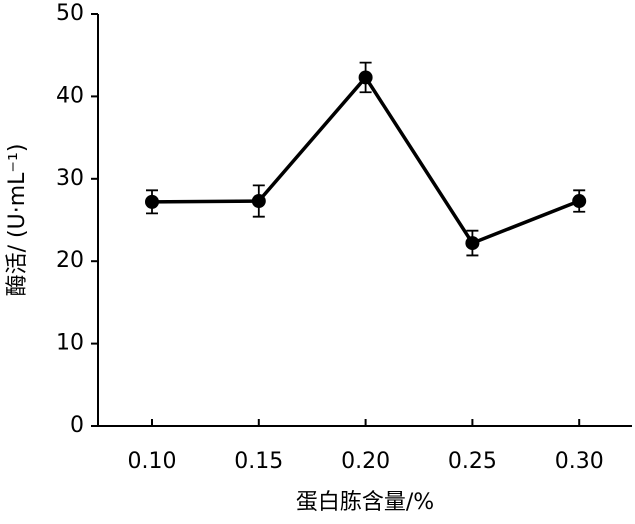  What do you see at coordinates (152, 461) in the screenshot?
I see `x-tick-label: 0.10` at bounding box center [152, 461].